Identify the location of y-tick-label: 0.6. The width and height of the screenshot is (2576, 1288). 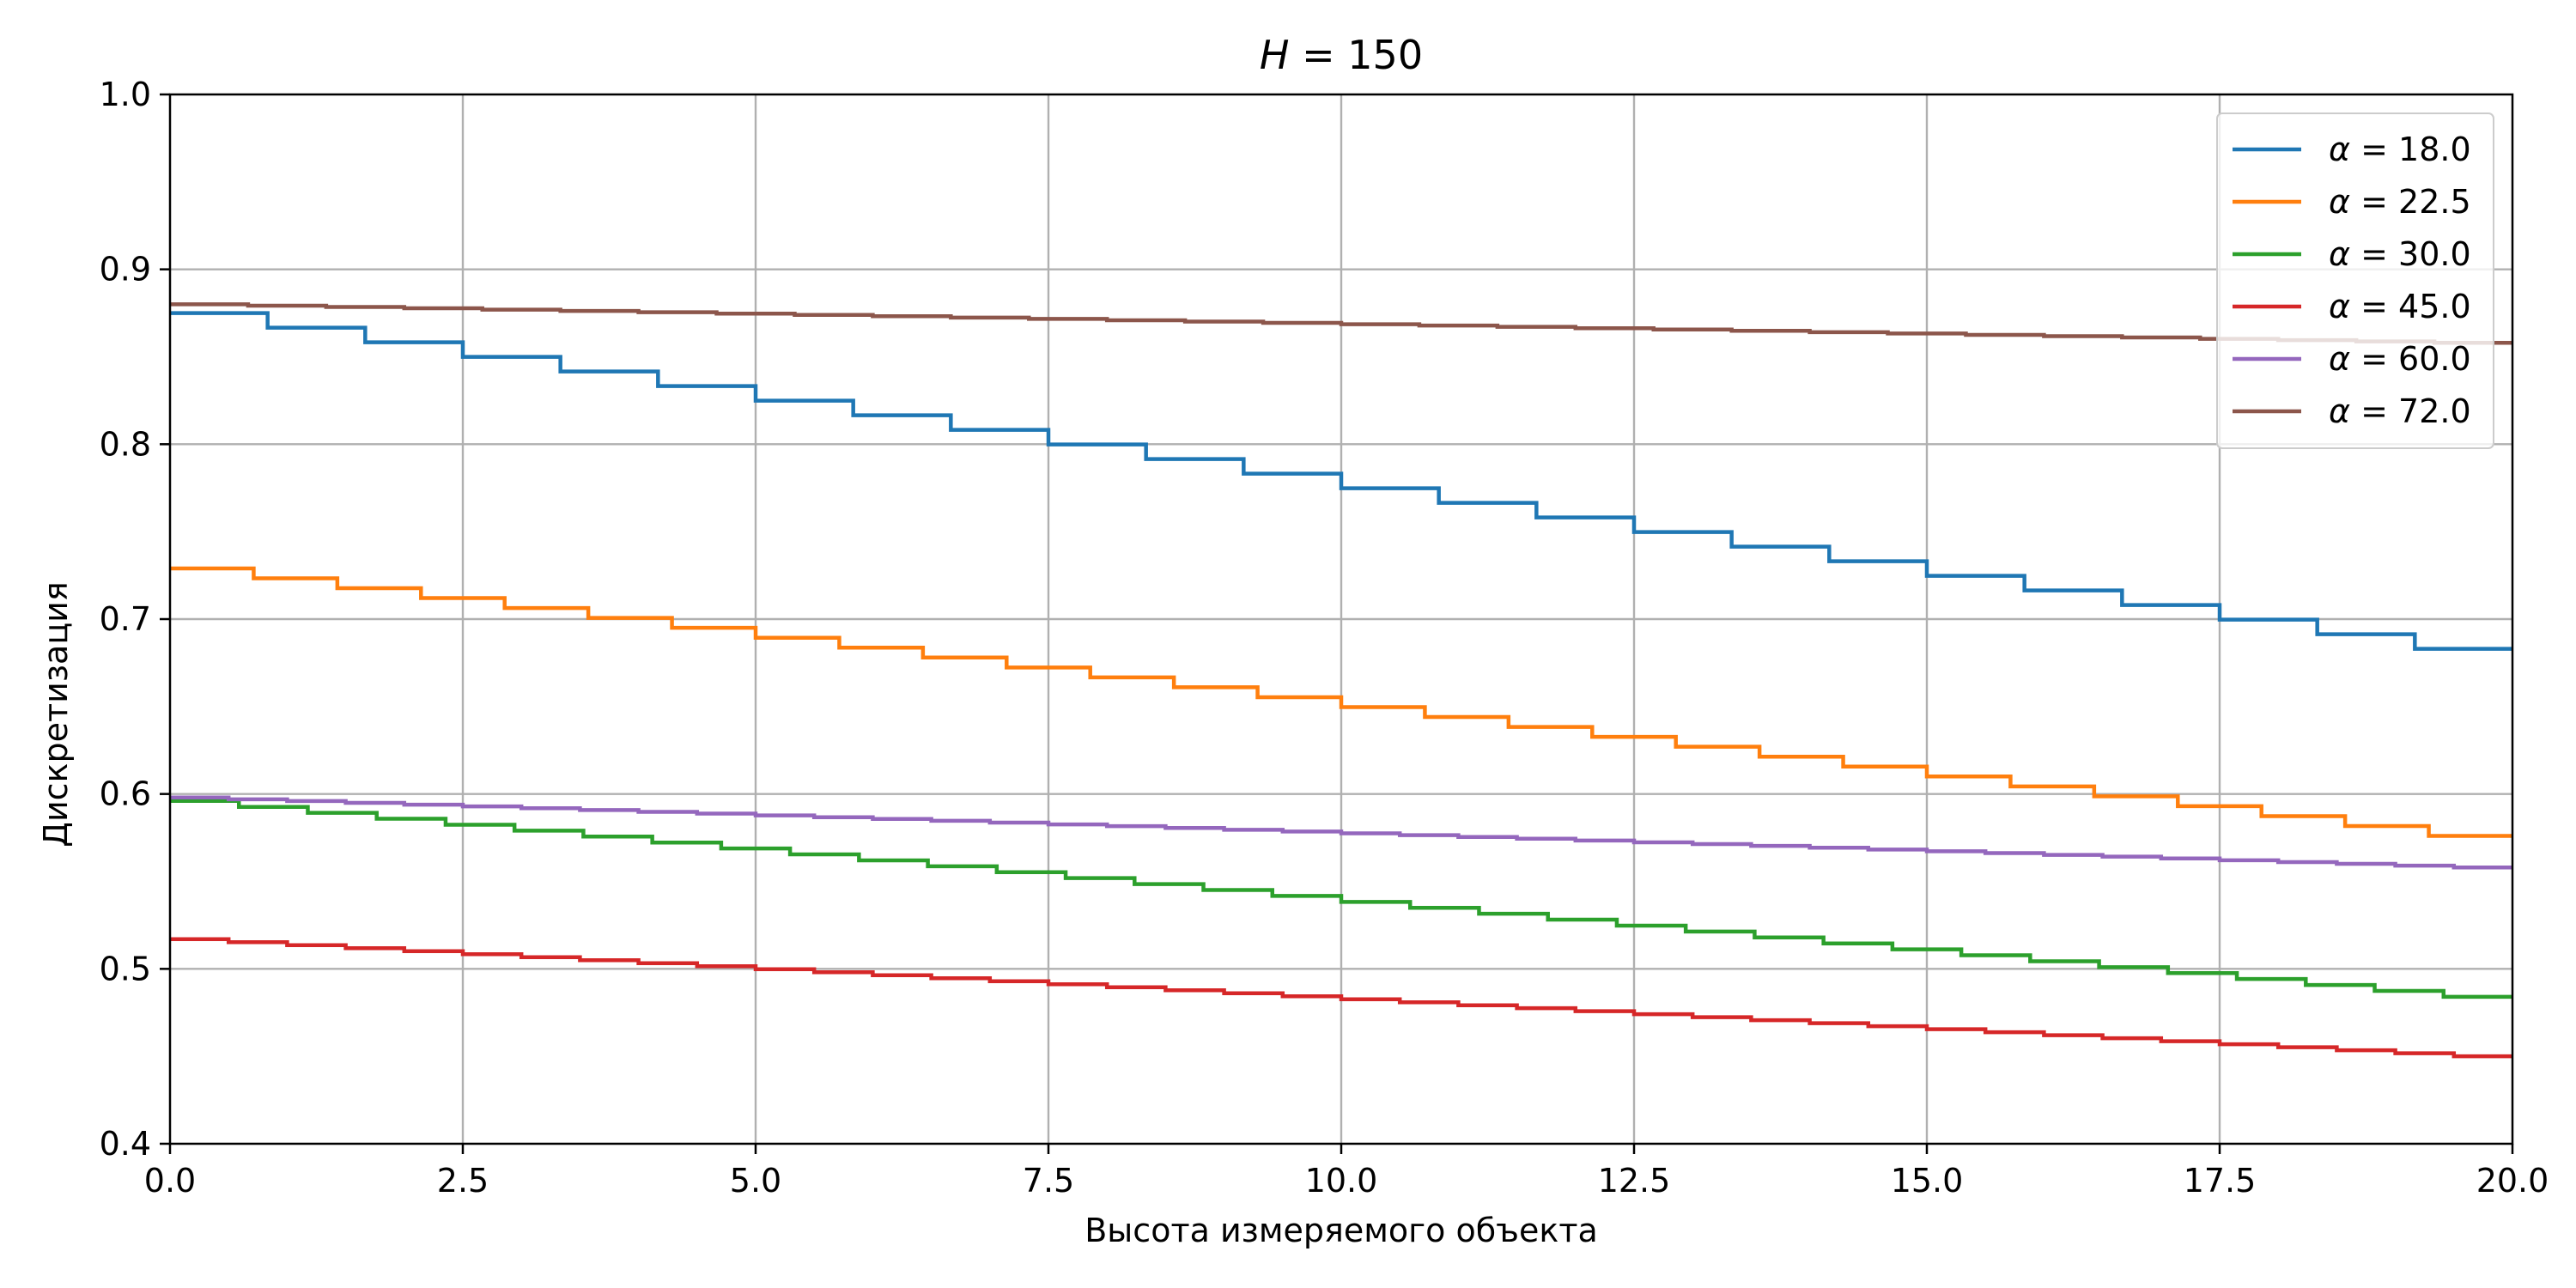
(126, 794).